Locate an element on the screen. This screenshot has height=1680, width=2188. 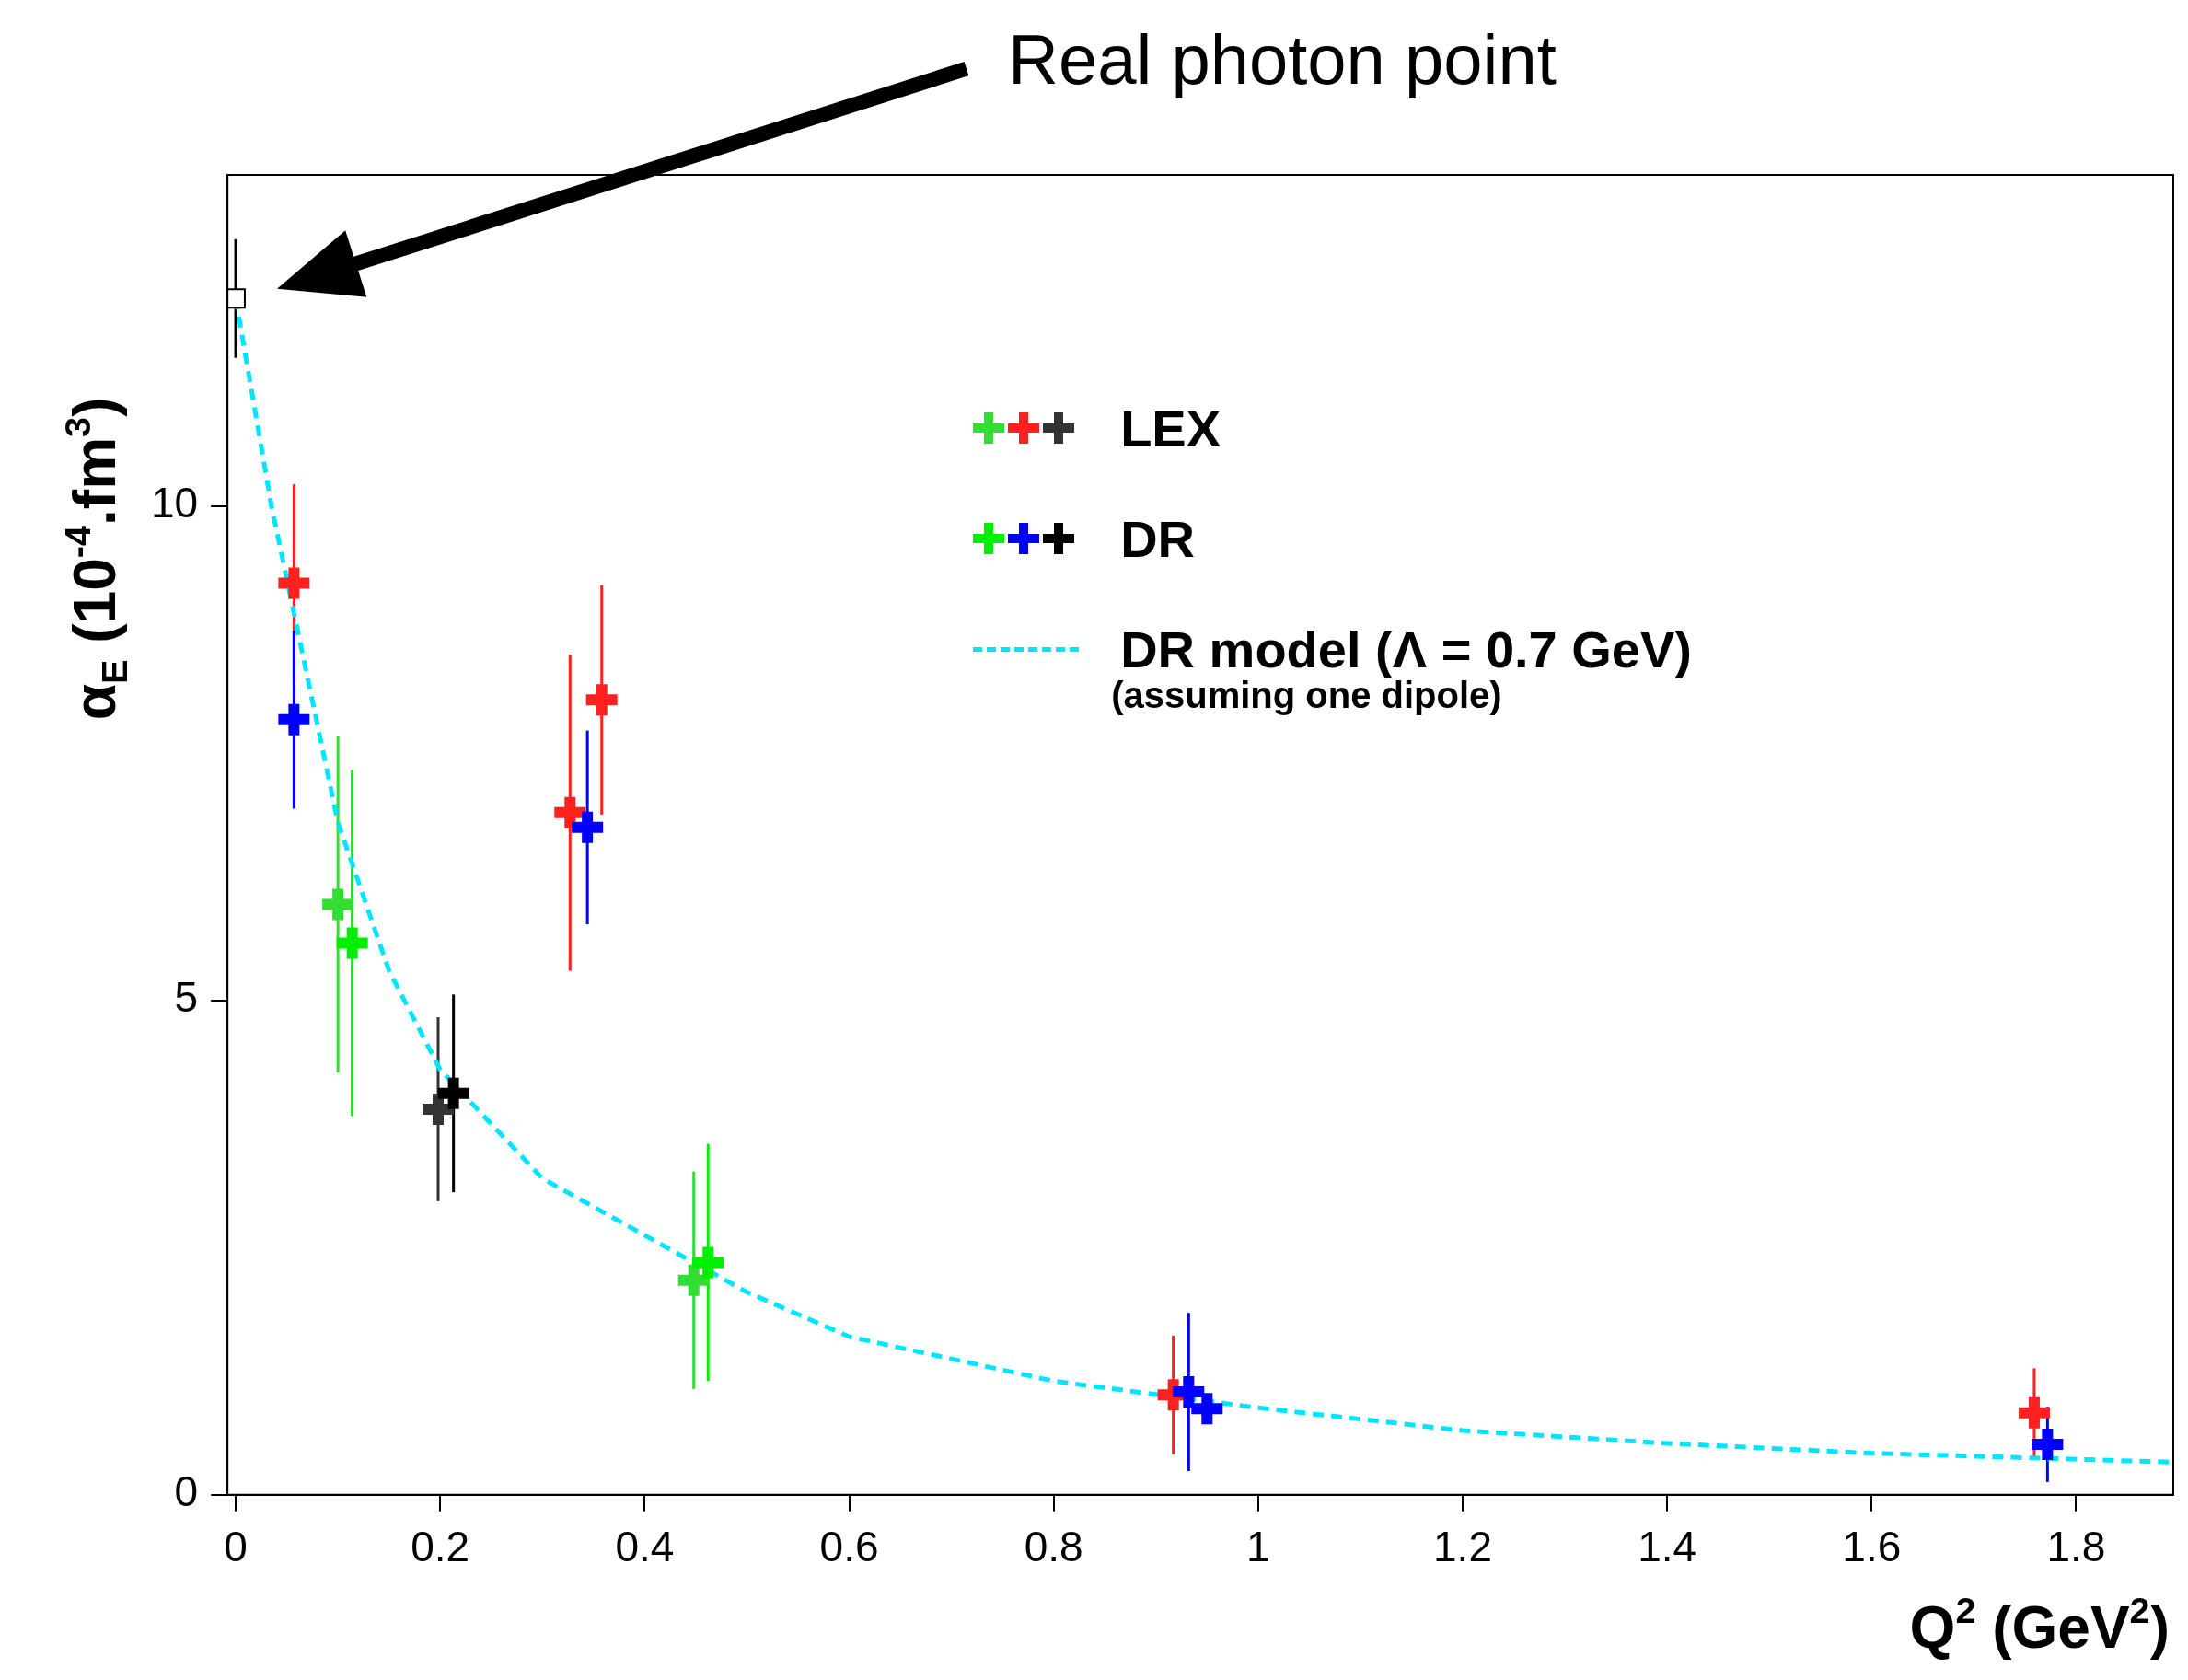
x-tick-label: 1.2 is located at coordinates (1462, 1547).